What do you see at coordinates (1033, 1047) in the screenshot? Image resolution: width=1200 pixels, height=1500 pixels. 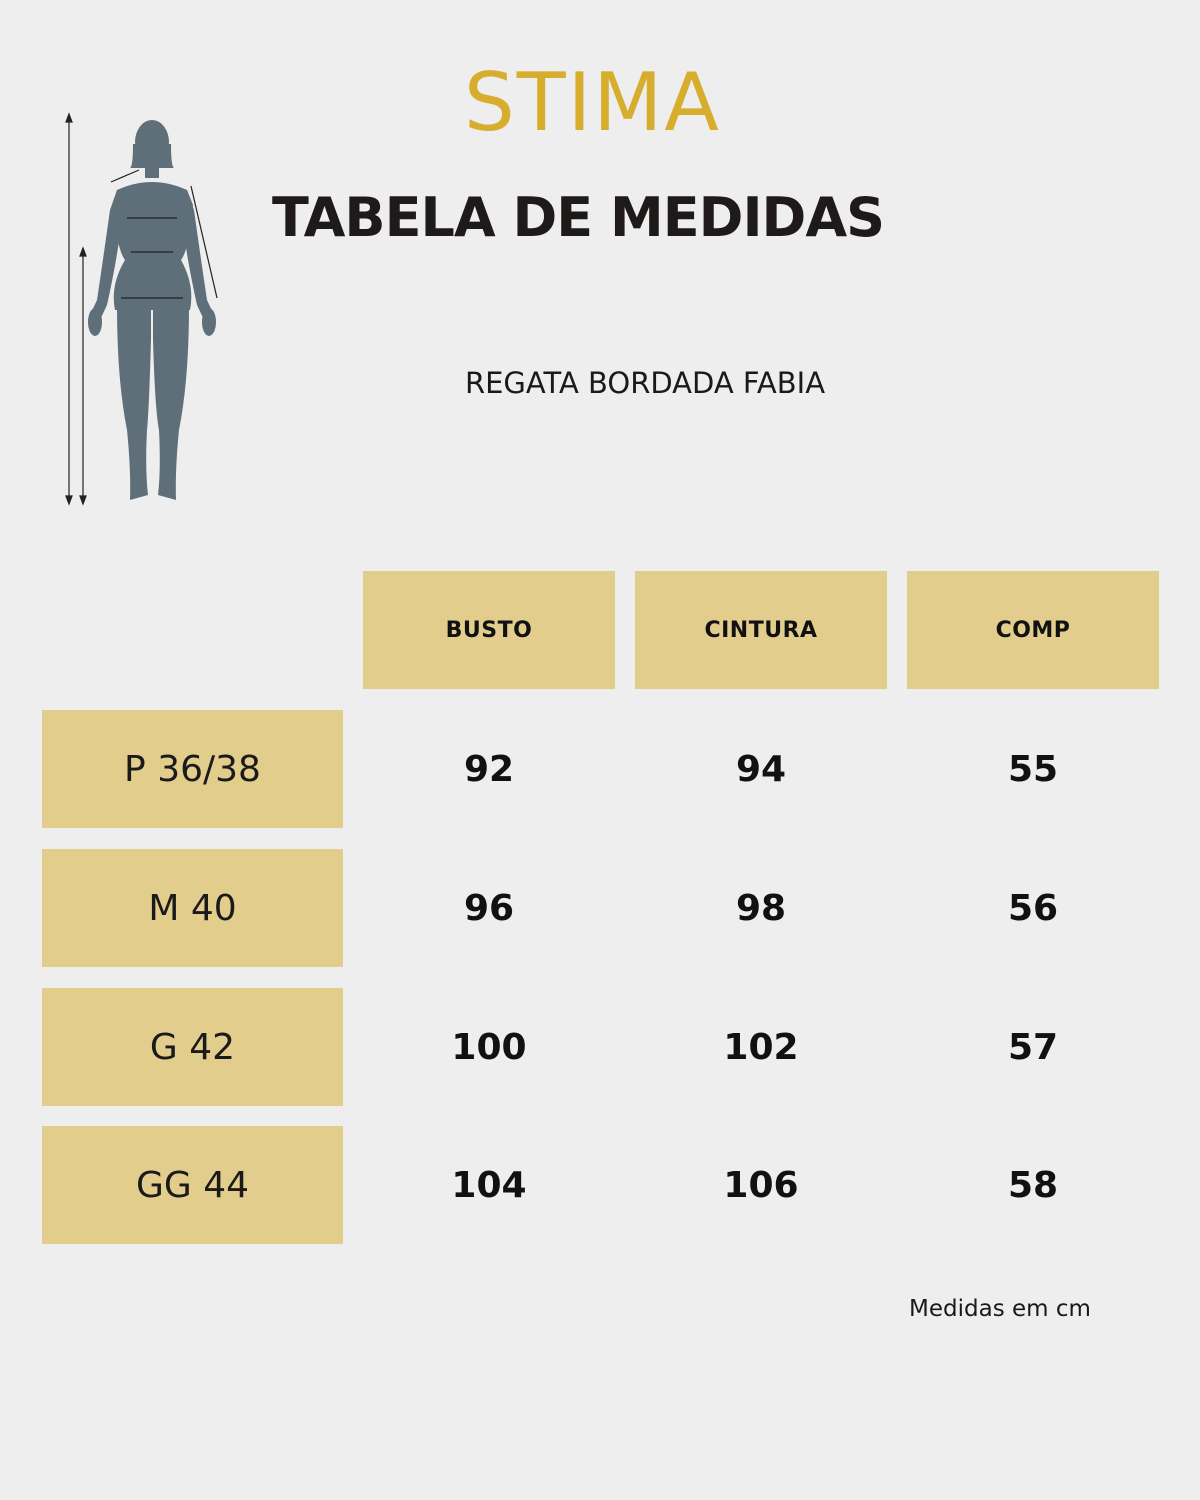 I see `table-cell: 57` at bounding box center [1033, 1047].